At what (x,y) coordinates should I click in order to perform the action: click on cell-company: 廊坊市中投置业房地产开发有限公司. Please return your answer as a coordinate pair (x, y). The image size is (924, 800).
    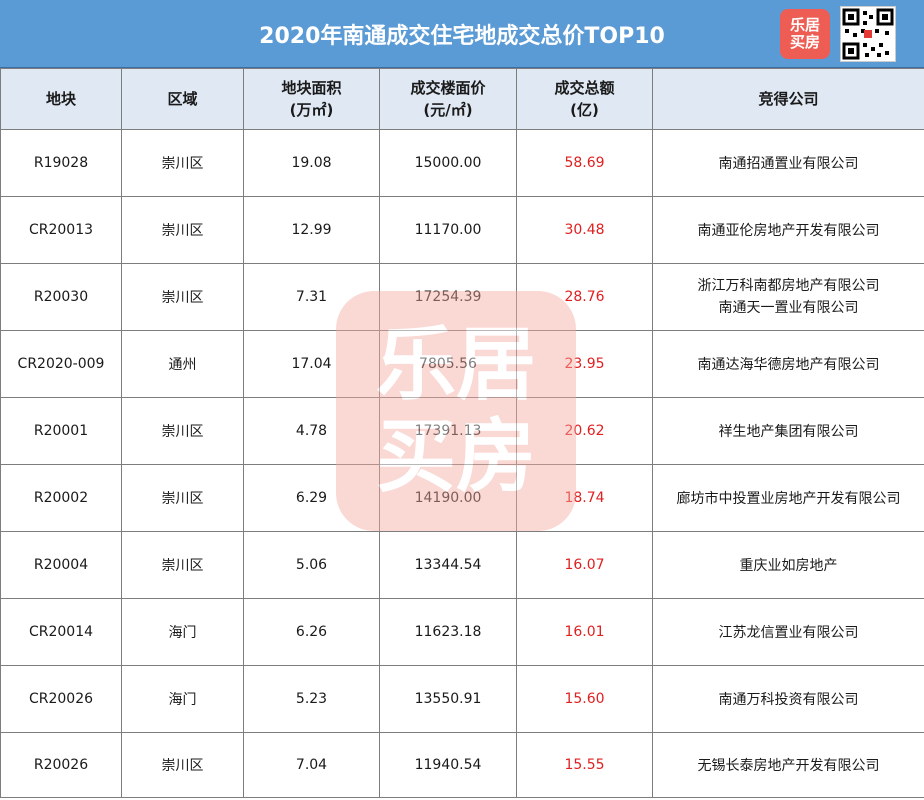
    Looking at the image, I should click on (788, 498).